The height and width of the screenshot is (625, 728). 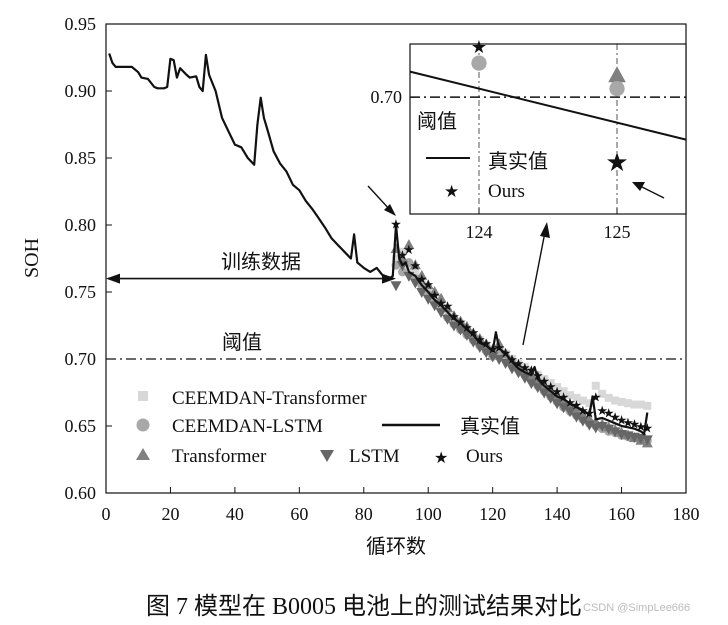 I want to click on inset-y-tick-label: 0.70, so click(x=387, y=97).